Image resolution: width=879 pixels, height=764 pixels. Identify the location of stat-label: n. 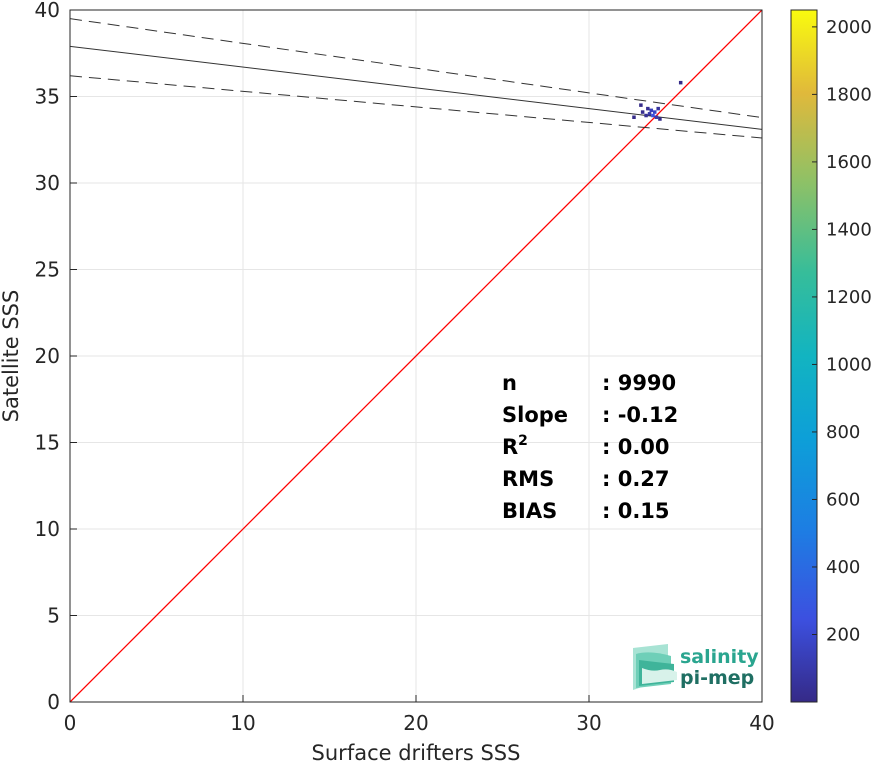
(509, 383).